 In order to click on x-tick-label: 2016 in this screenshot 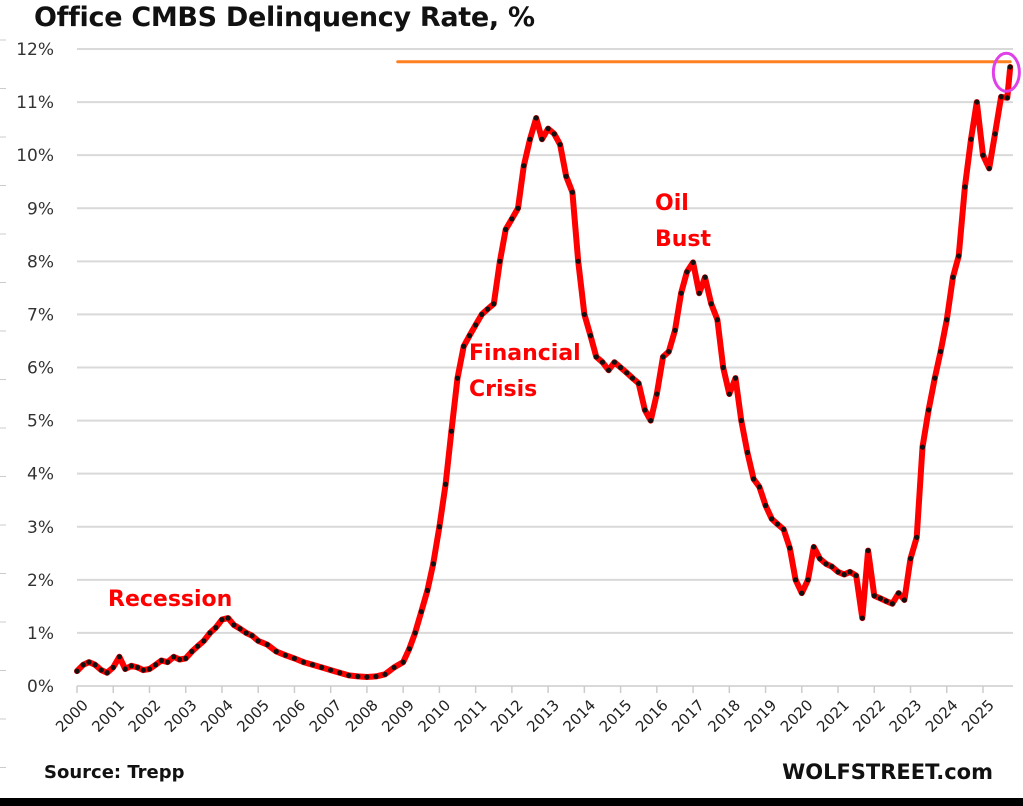, I will do `click(652, 716)`.